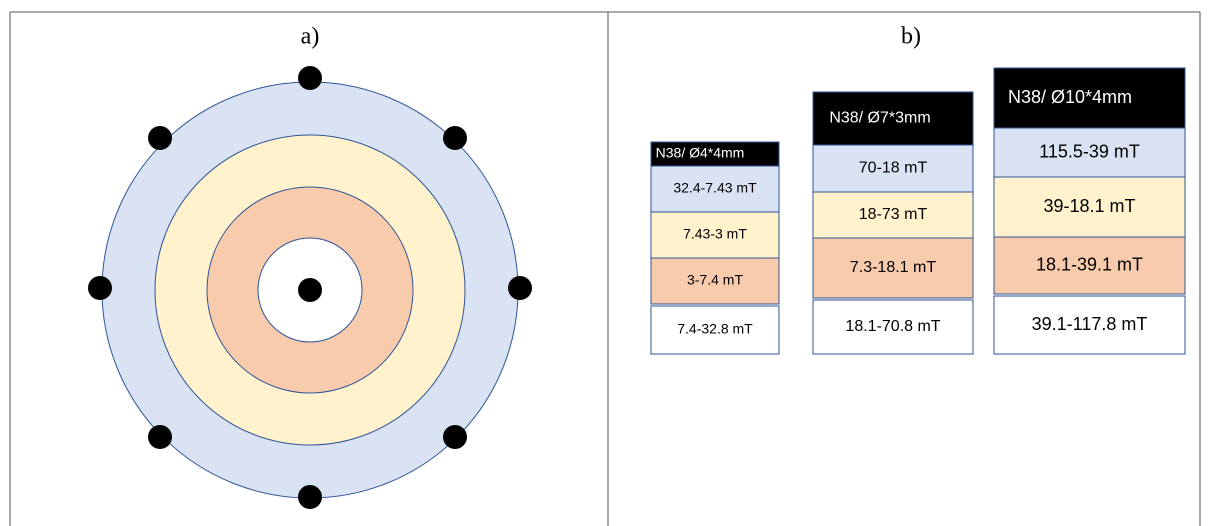 This screenshot has height=526, width=1210. Describe the element at coordinates (310, 37) in the screenshot. I see `panel-label: a)` at that location.